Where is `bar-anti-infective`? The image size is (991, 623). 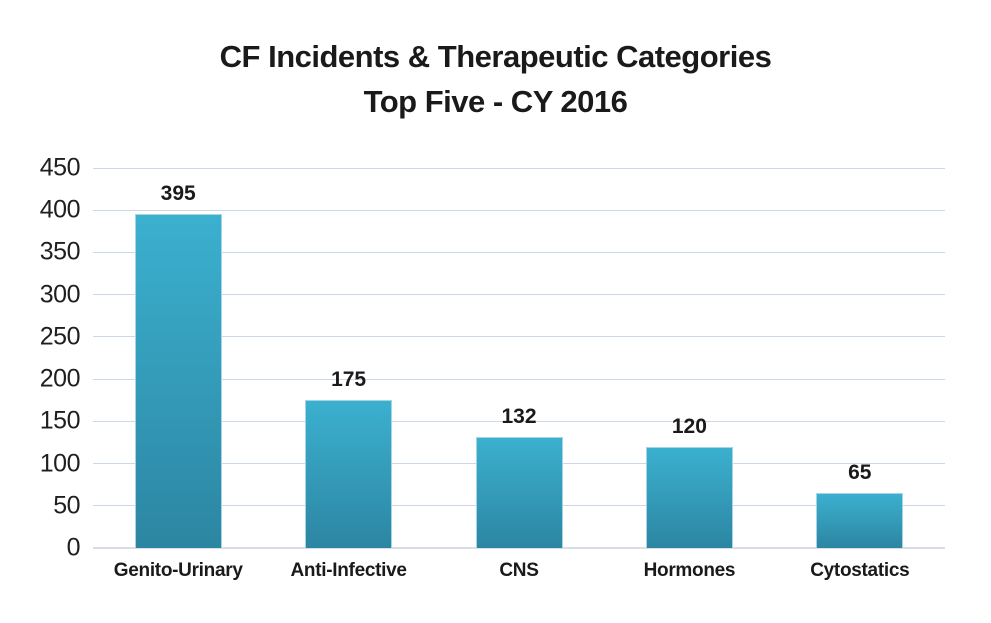 bar-anti-infective is located at coordinates (349, 474).